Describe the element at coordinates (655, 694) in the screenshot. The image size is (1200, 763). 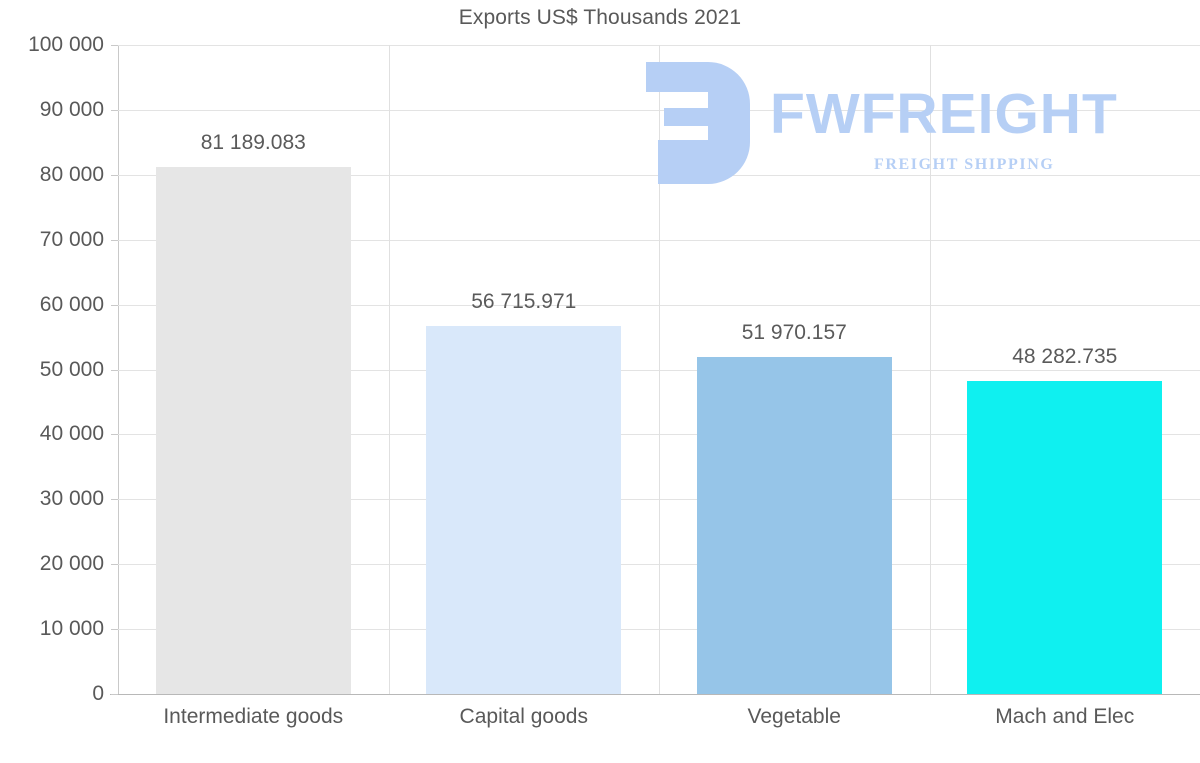
I see `x-axis-line` at that location.